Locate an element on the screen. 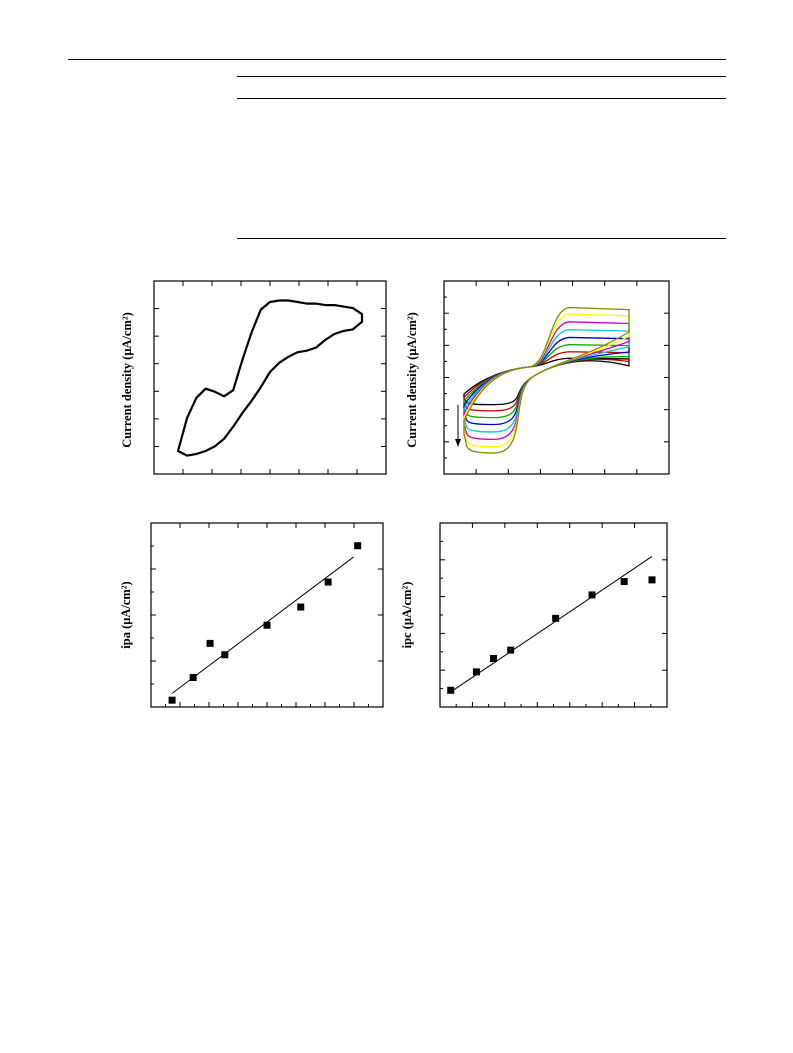 This screenshot has height=1053, width=793. cv-loop-curve is located at coordinates (270, 378).